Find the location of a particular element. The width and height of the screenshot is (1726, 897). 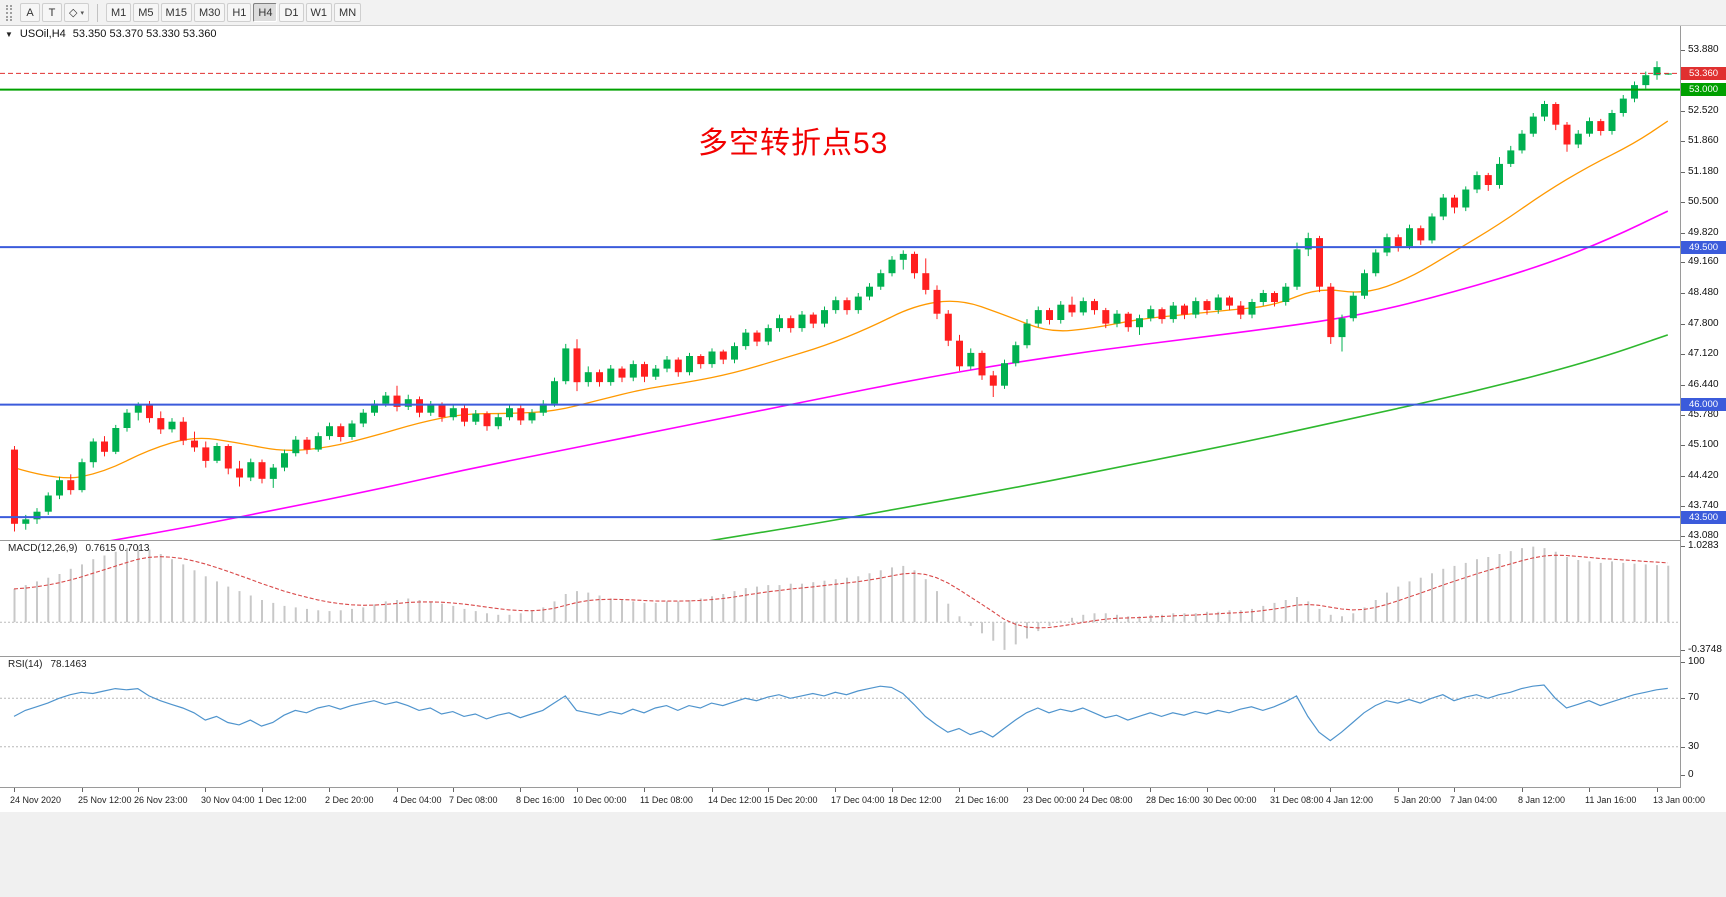

scale-tick-label: 45.780 is located at coordinates (1703, 414).